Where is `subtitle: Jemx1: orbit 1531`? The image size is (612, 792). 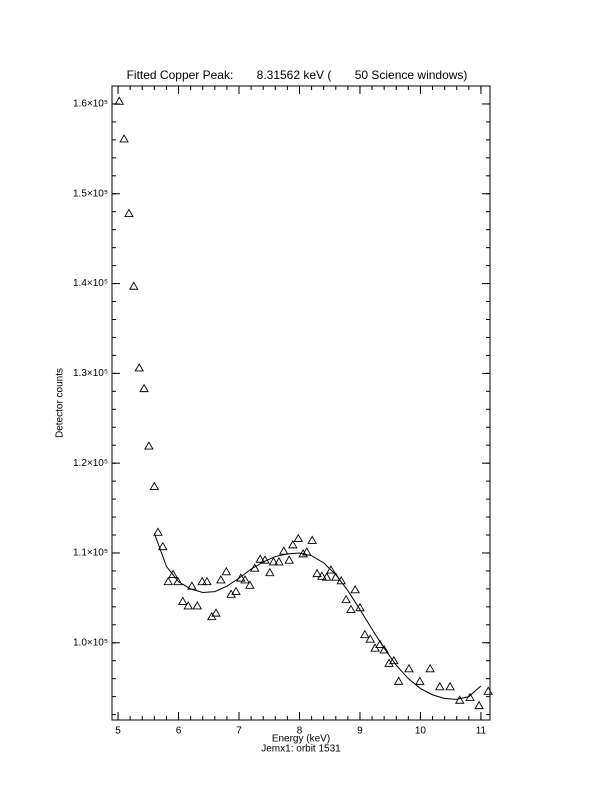 subtitle: Jemx1: orbit 1531 is located at coordinates (301, 749).